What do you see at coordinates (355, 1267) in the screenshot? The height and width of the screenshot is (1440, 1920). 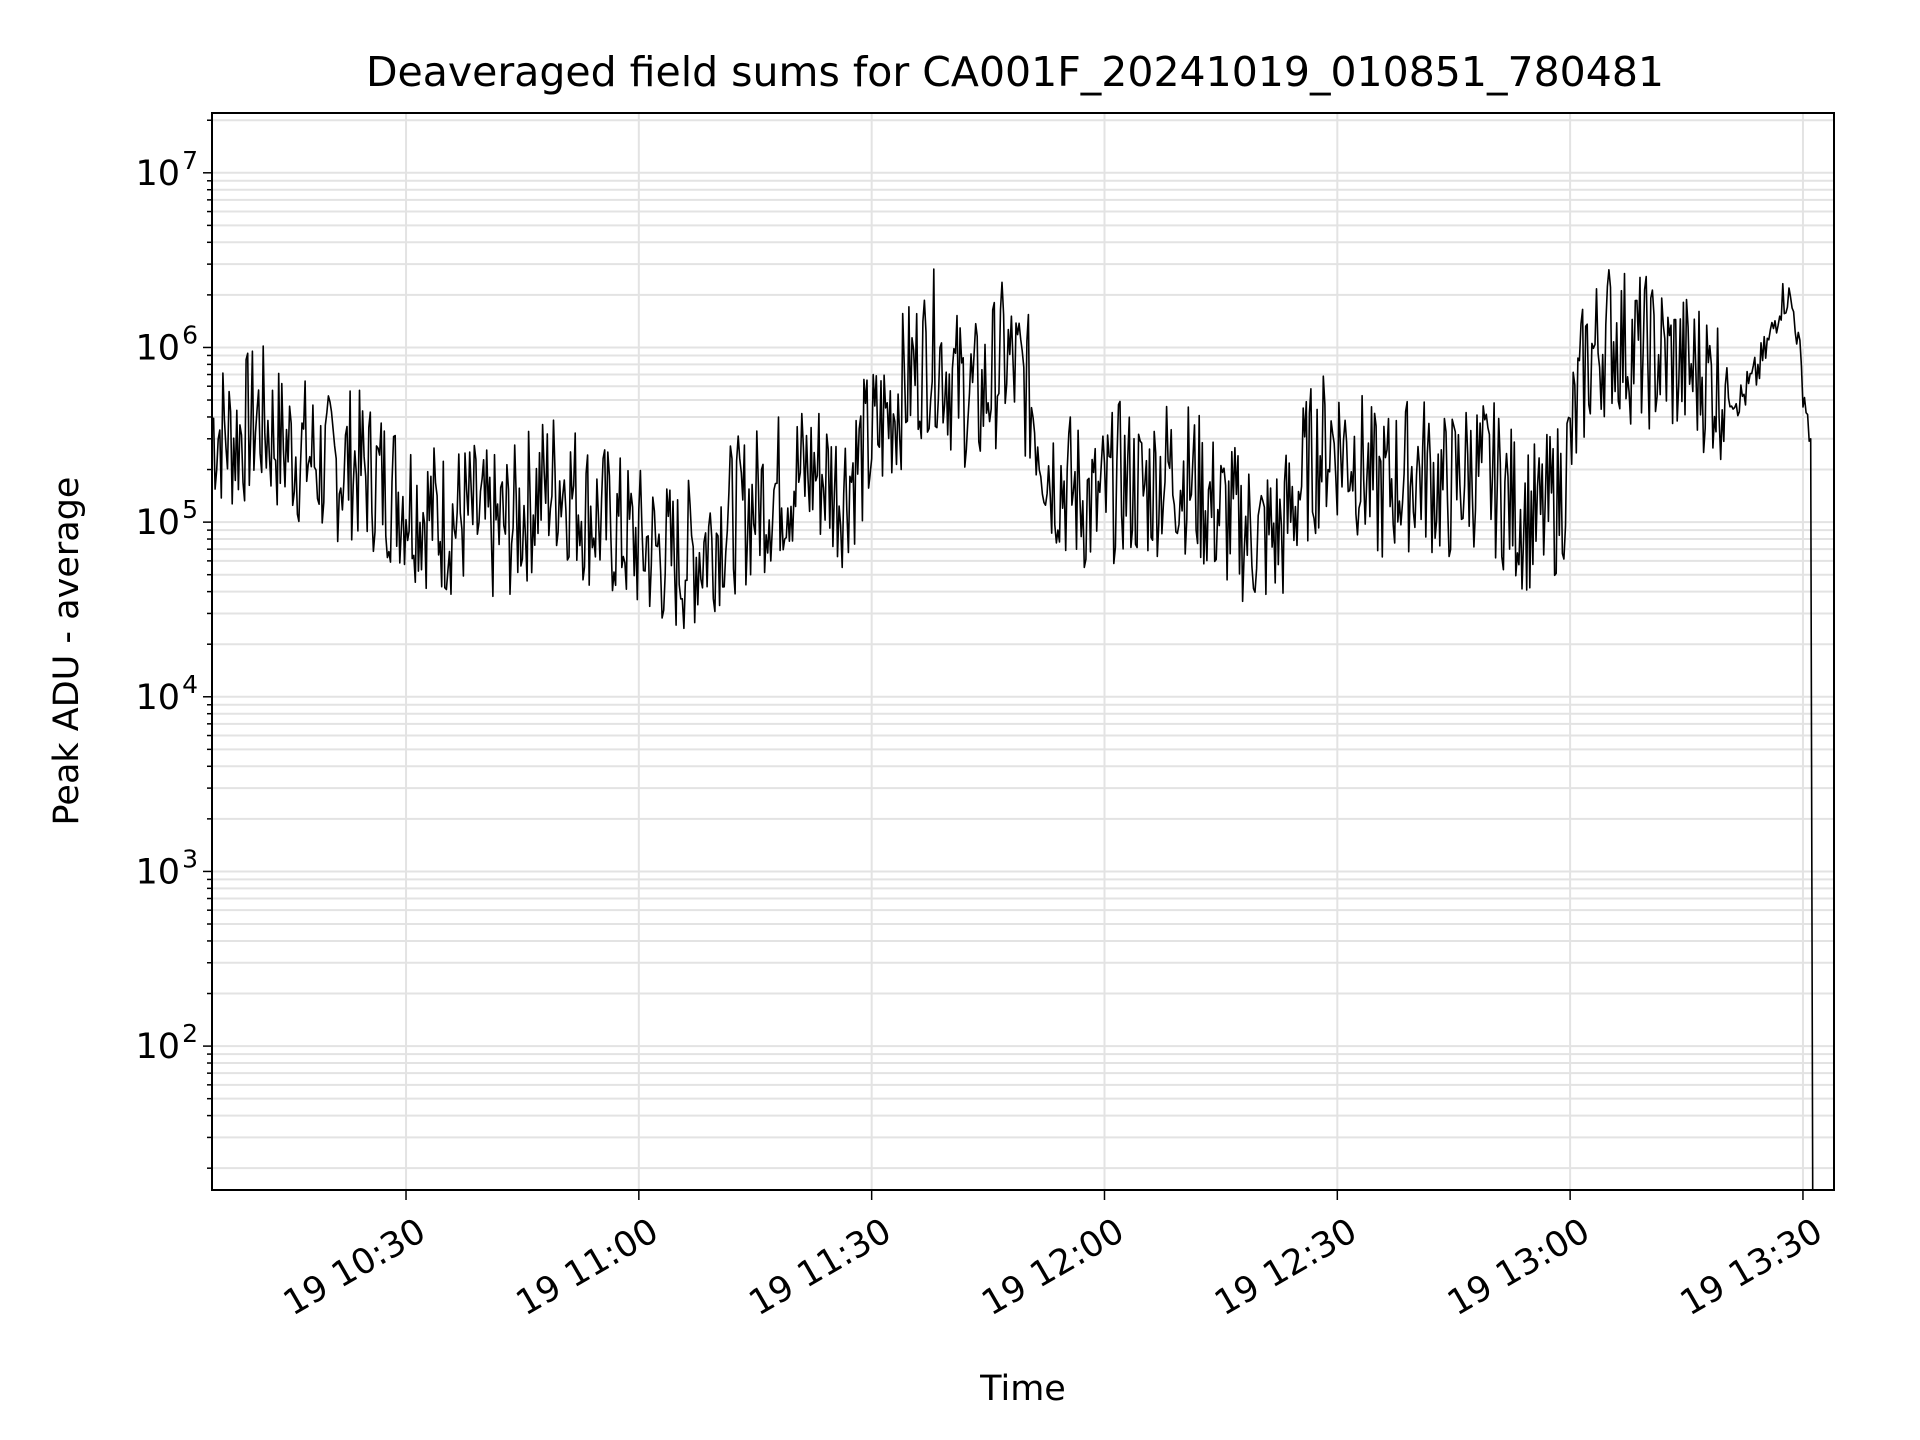 I see `x-tick-label: 19 10:30` at bounding box center [355, 1267].